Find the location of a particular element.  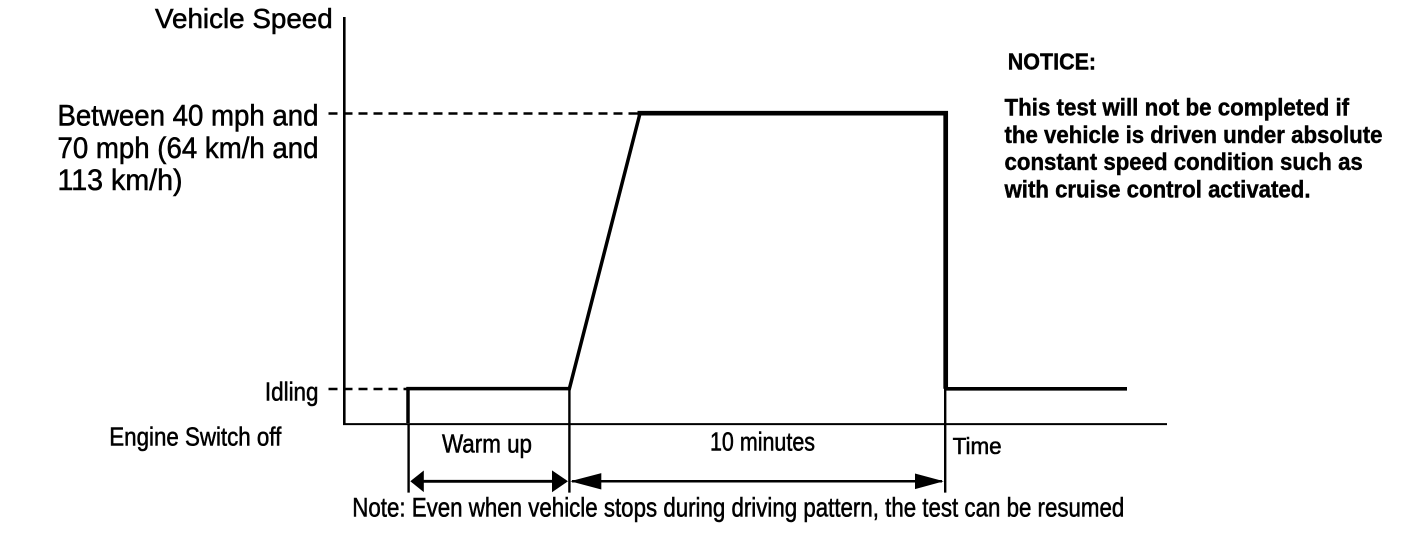

svg-text: Between 40 mph and is located at coordinates (188, 116).